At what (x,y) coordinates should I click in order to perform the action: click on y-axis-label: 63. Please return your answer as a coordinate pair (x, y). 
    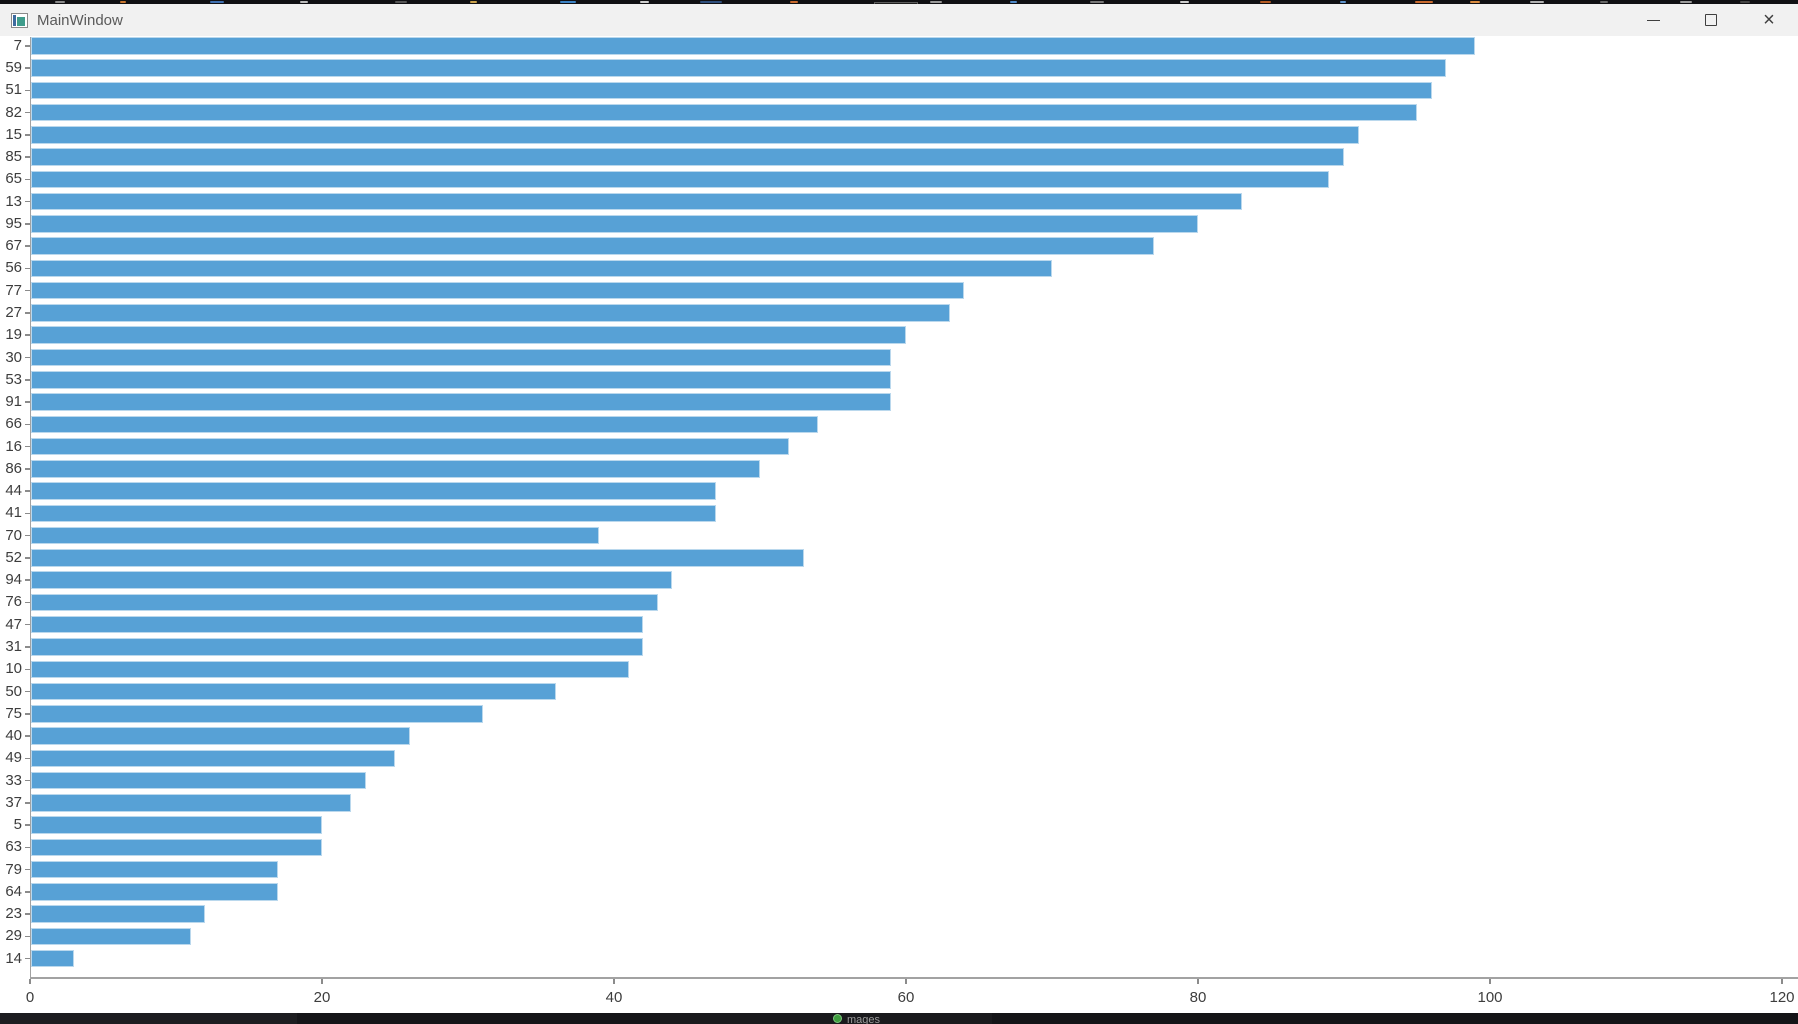
    Looking at the image, I should click on (13, 847).